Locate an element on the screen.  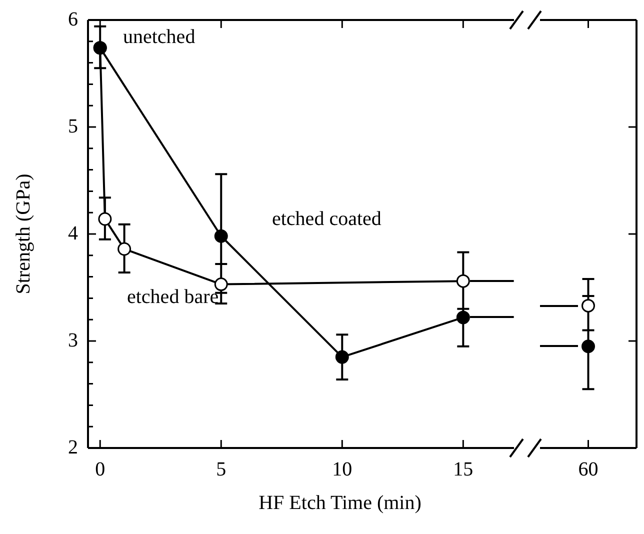
x-tick-label: 0 is located at coordinates (100, 469).